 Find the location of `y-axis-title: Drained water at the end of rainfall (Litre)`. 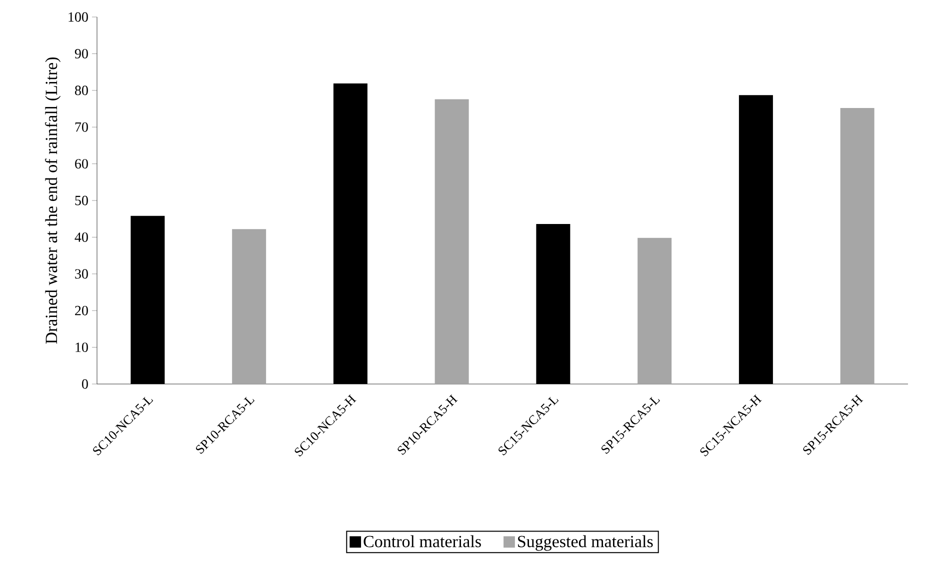

y-axis-title: Drained water at the end of rainfall (Litre) is located at coordinates (53, 200).